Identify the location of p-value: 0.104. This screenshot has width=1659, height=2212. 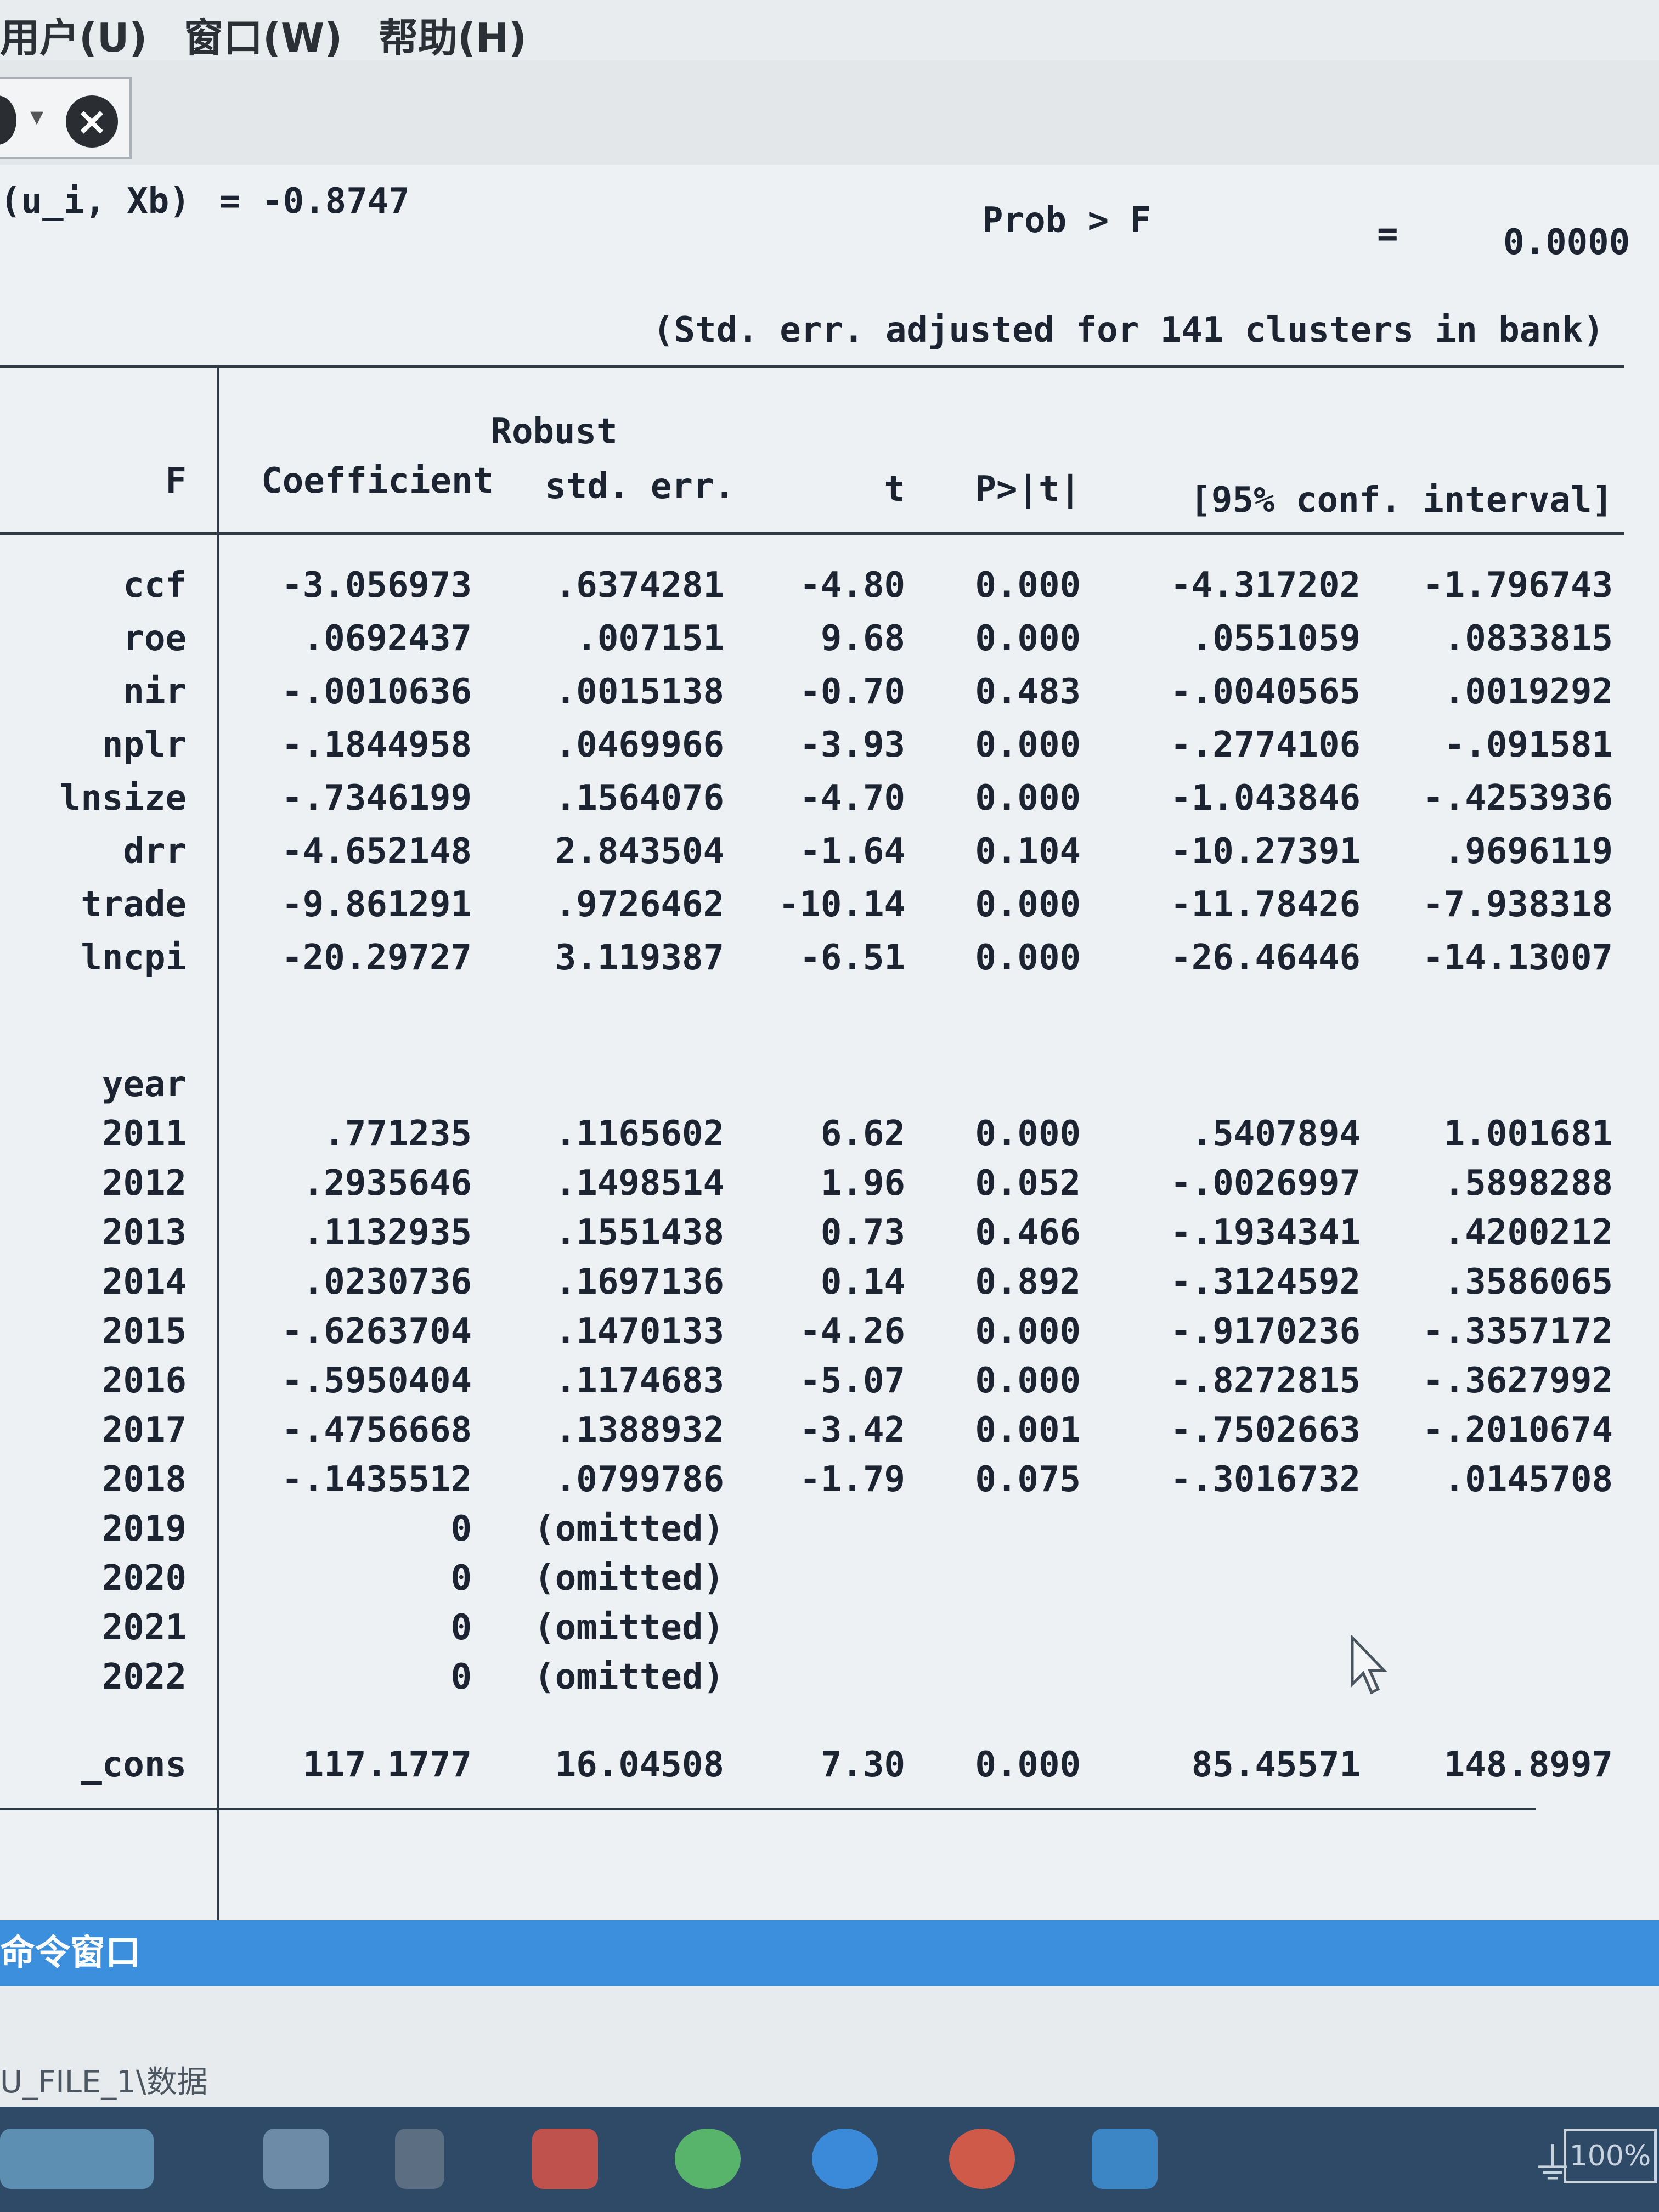
(1028, 852).